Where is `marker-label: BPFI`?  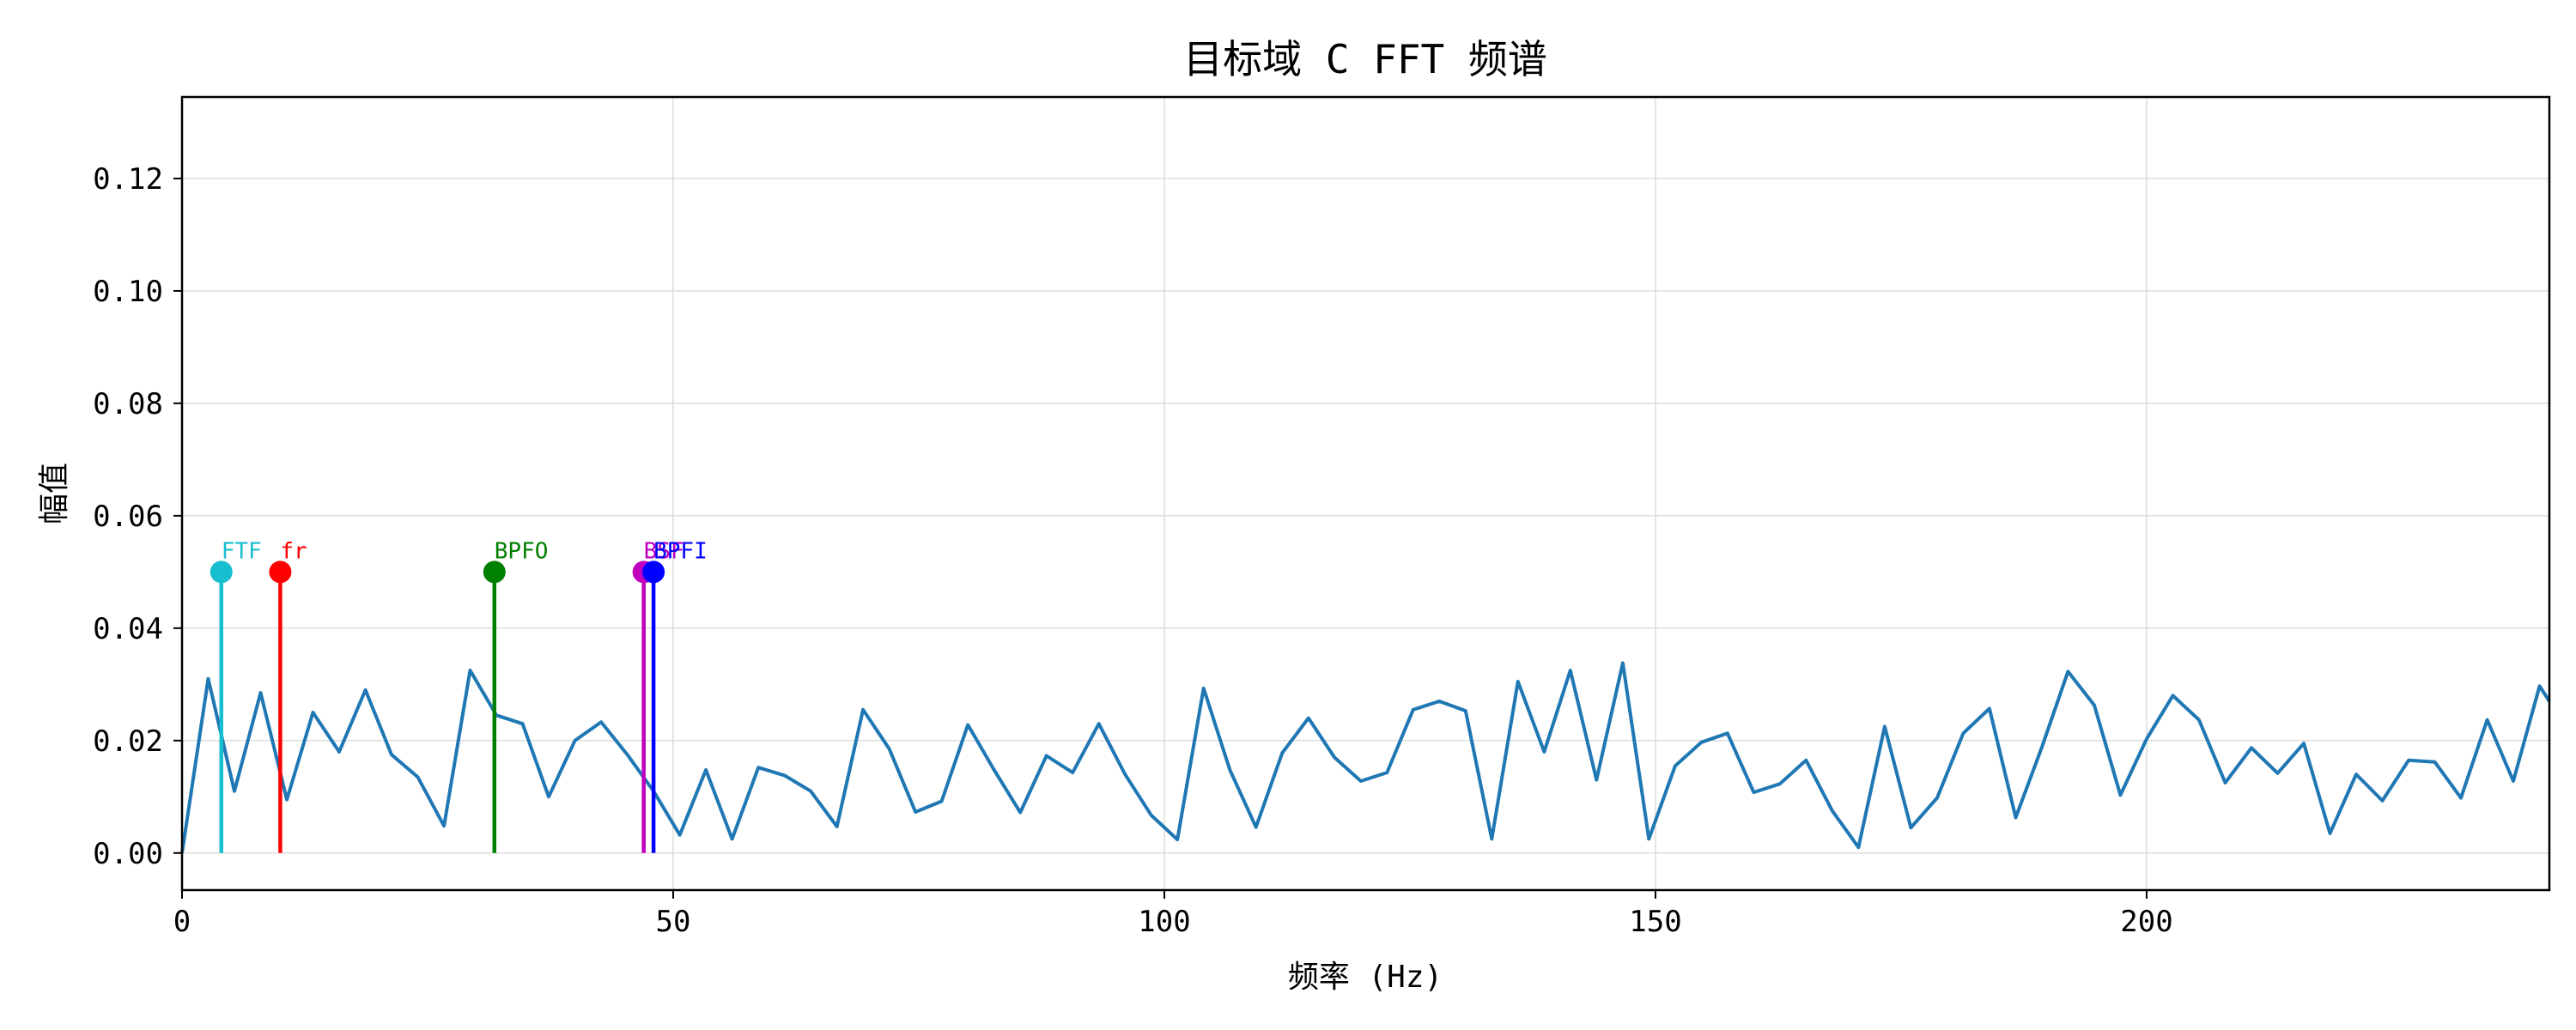
marker-label: BPFI is located at coordinates (680, 551).